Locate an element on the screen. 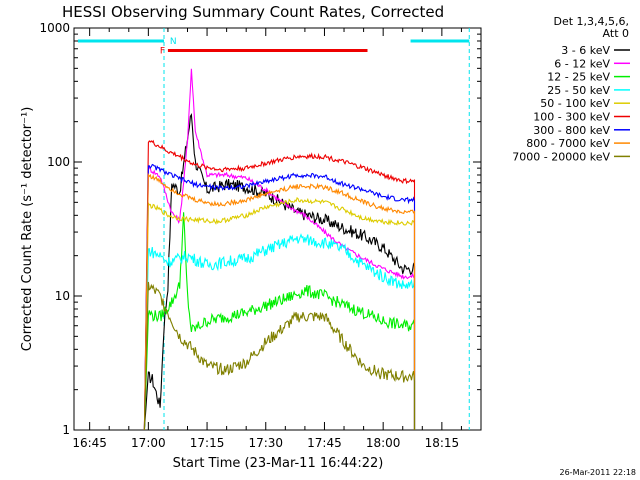 This screenshot has height=480, width=640. series-line is located at coordinates (279, 356).